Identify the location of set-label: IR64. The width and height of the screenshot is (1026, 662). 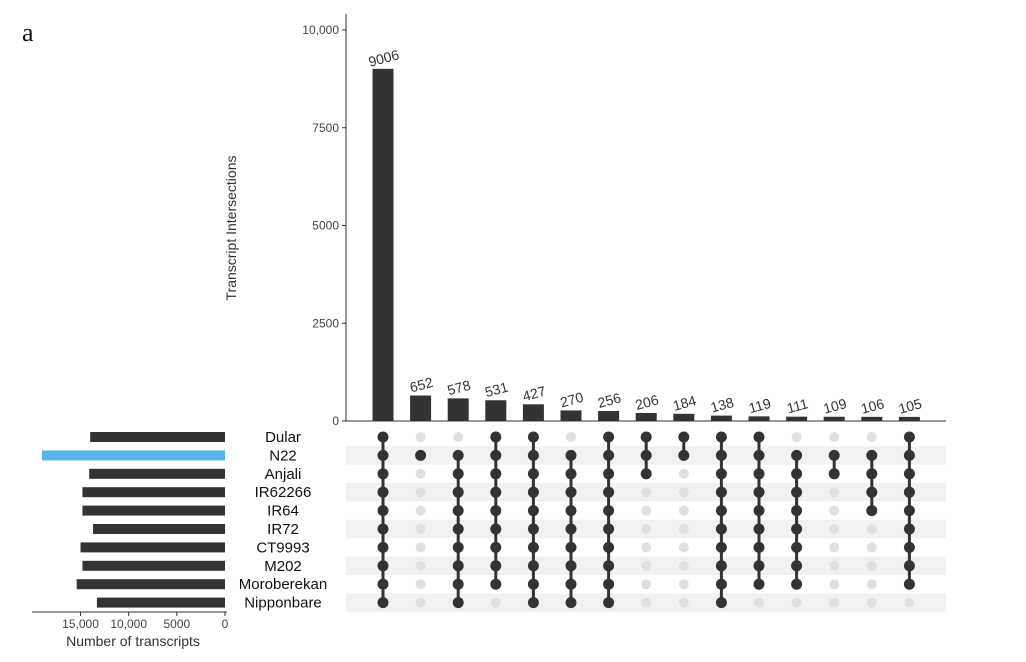
(283, 511).